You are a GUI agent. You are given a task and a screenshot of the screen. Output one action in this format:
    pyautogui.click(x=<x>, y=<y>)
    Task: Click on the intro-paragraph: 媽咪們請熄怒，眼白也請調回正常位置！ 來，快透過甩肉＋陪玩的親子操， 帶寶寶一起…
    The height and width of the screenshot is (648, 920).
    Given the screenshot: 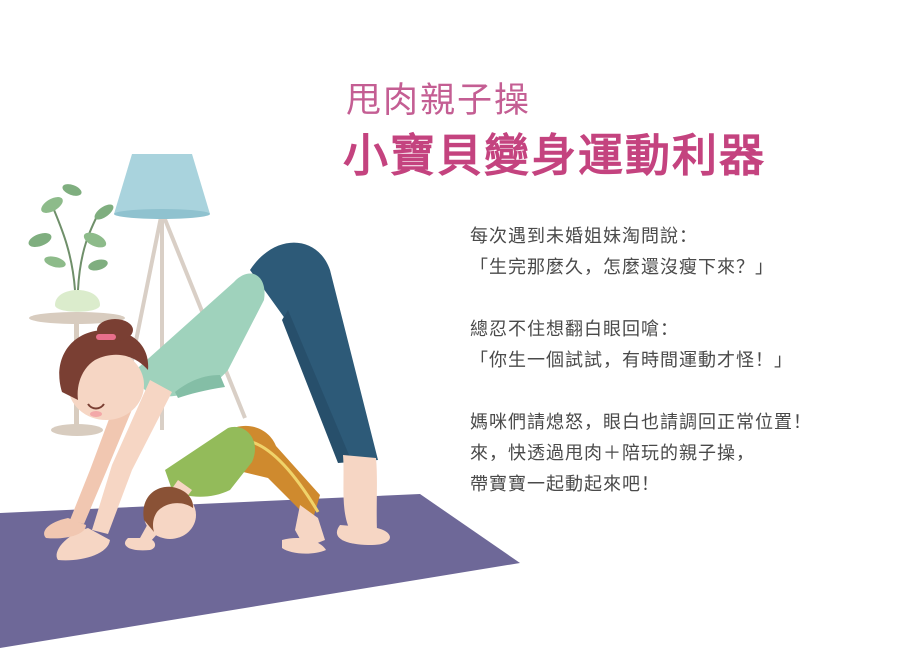 What is the action you would take?
    pyautogui.click(x=690, y=453)
    